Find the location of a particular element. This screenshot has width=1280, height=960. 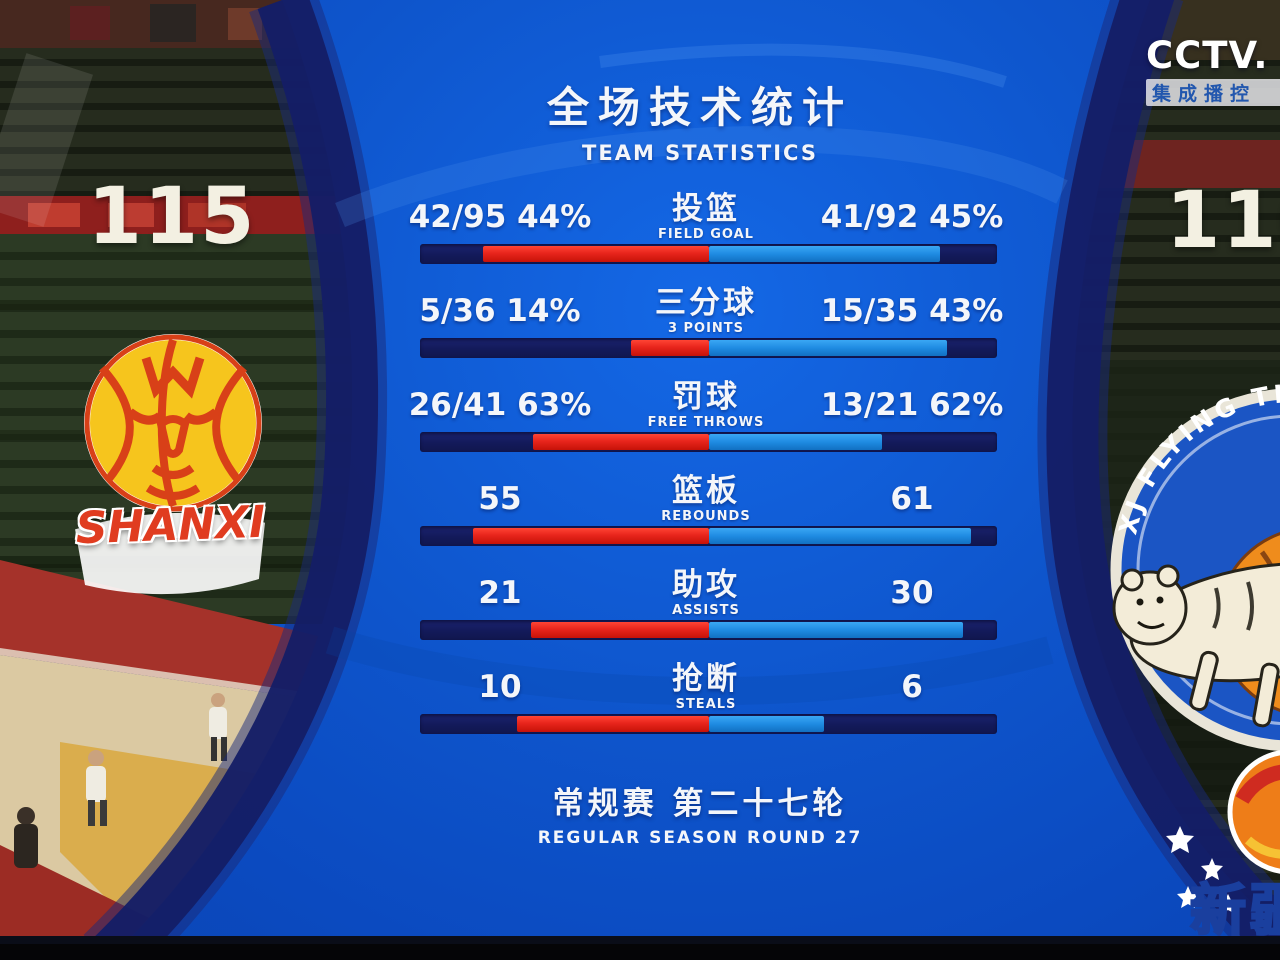

stat-values: 42/95 44% 投篮 FIELD GOAL 41/92 45% is located at coordinates (706, 217).